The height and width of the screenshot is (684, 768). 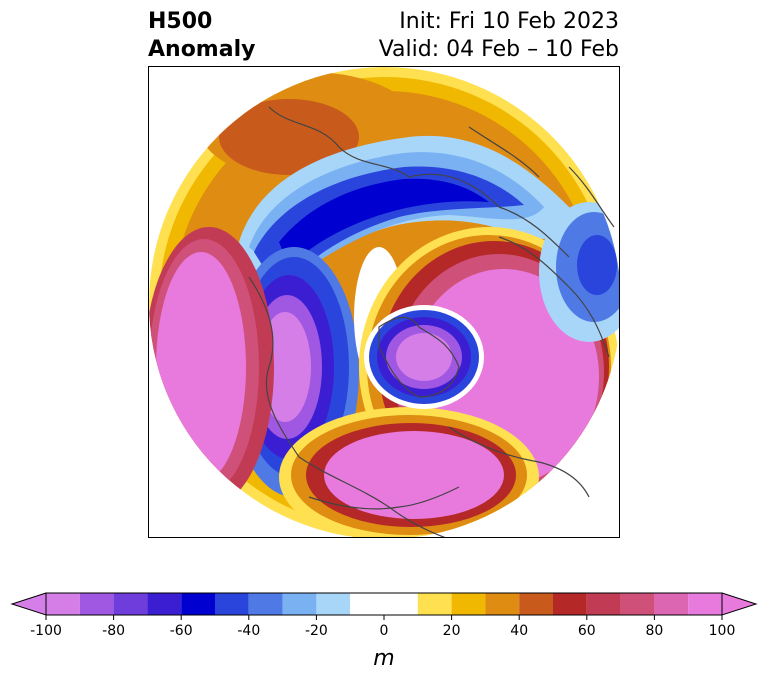 What do you see at coordinates (180, 21) in the screenshot?
I see `title-variable: H500` at bounding box center [180, 21].